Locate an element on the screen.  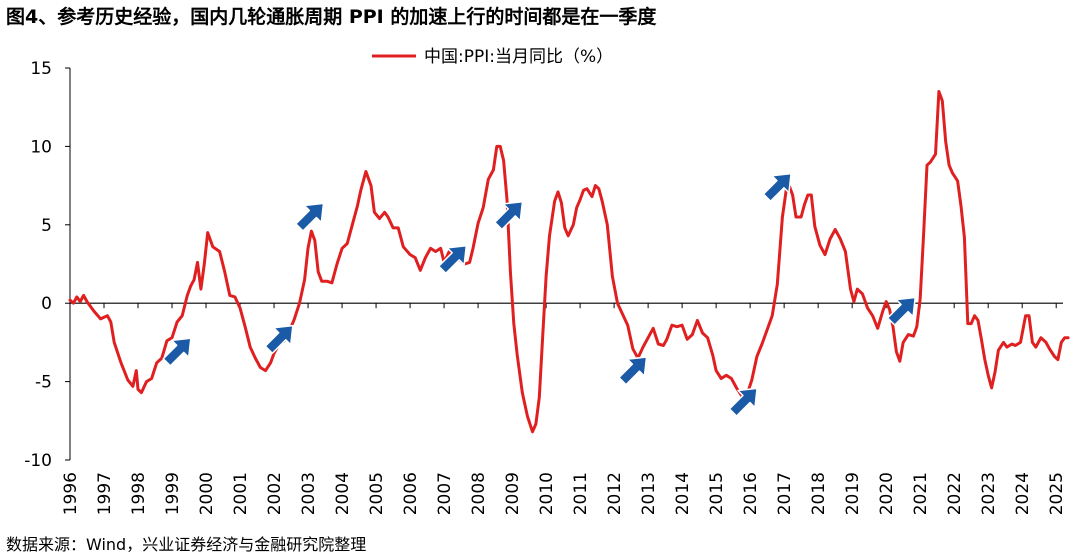
y-tick-label: 15 is located at coordinates (41, 69).